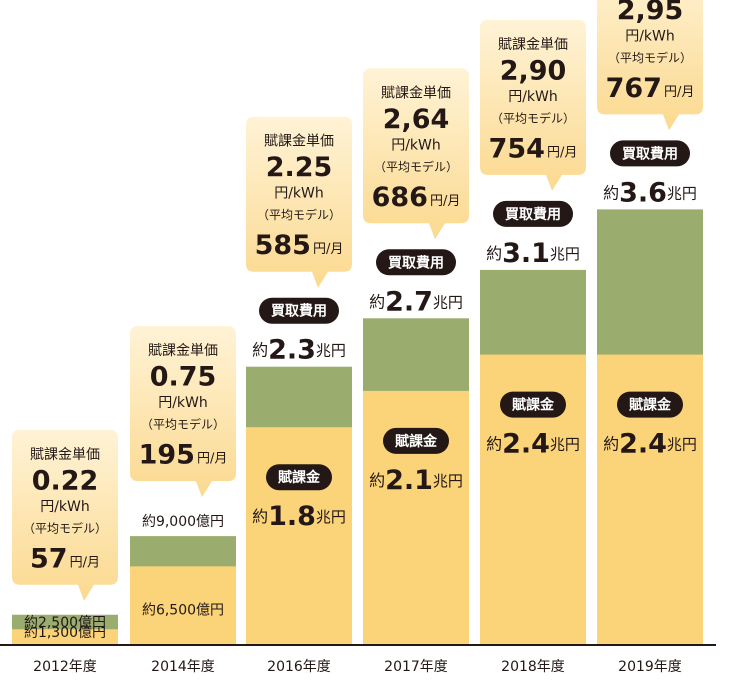  What do you see at coordinates (634, 88) in the screenshot?
I see `monthly-value: 767` at bounding box center [634, 88].